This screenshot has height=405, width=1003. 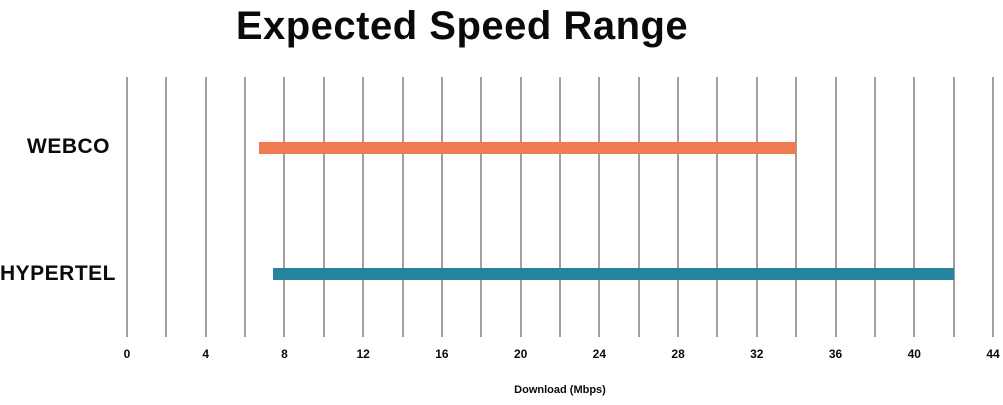 I want to click on x-tick-label: 32, so click(x=757, y=354).